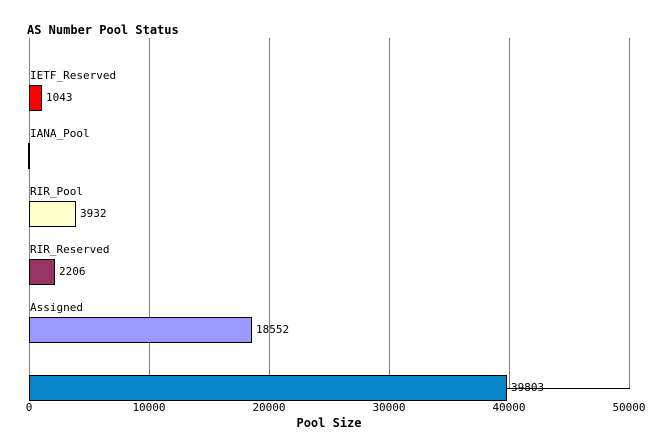  I want to click on x-tick-label: 30000, so click(389, 407).